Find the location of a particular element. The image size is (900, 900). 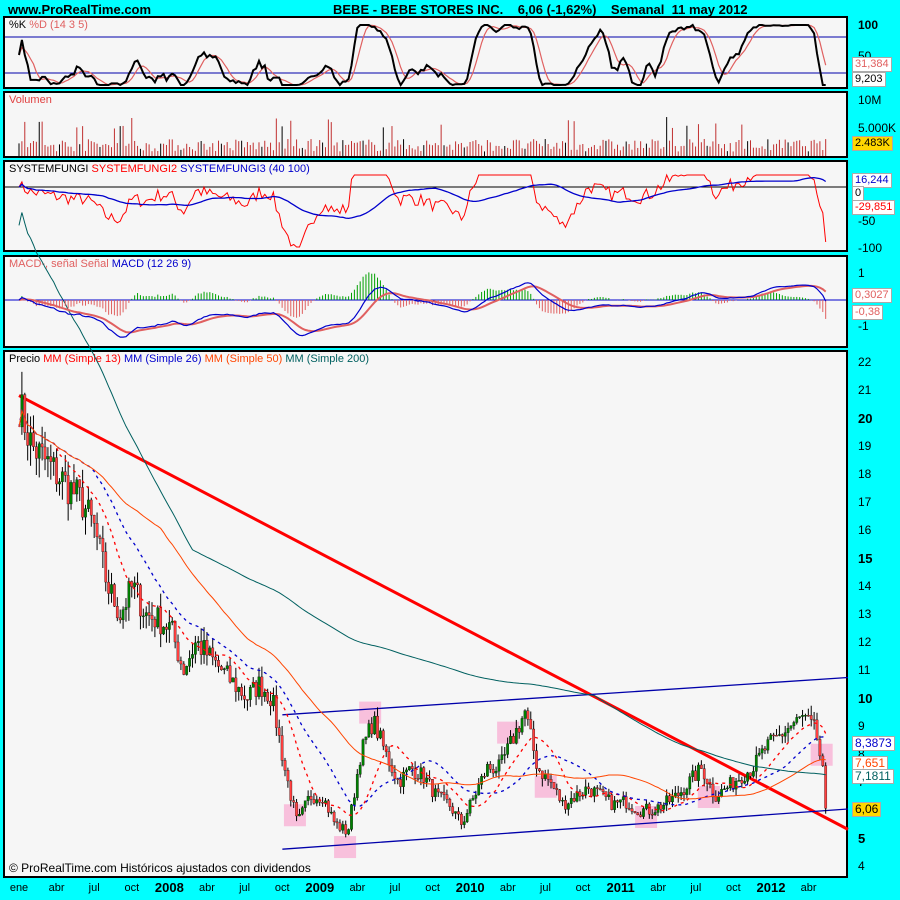

price-tick: 13 is located at coordinates (865, 614).